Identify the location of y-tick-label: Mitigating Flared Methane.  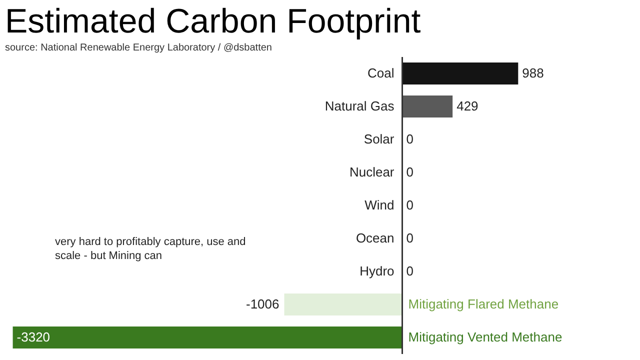
(483, 304).